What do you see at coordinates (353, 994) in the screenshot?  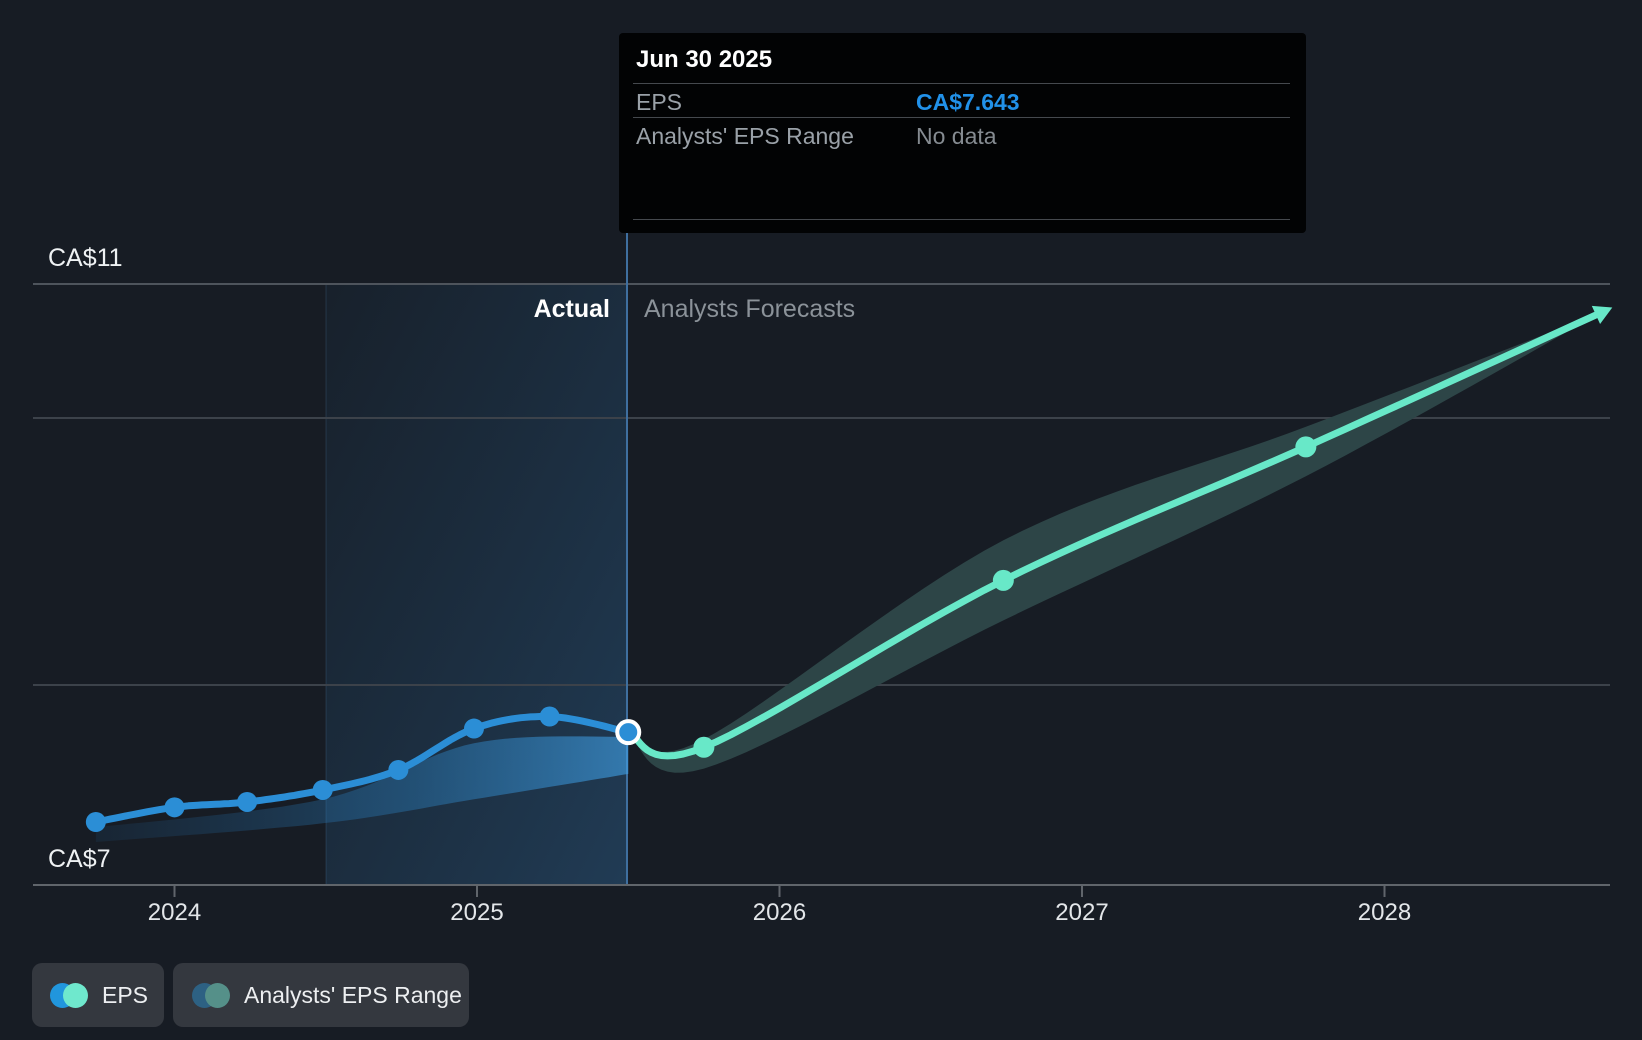 I see `legend-range-label: Analysts' EPS Range` at bounding box center [353, 994].